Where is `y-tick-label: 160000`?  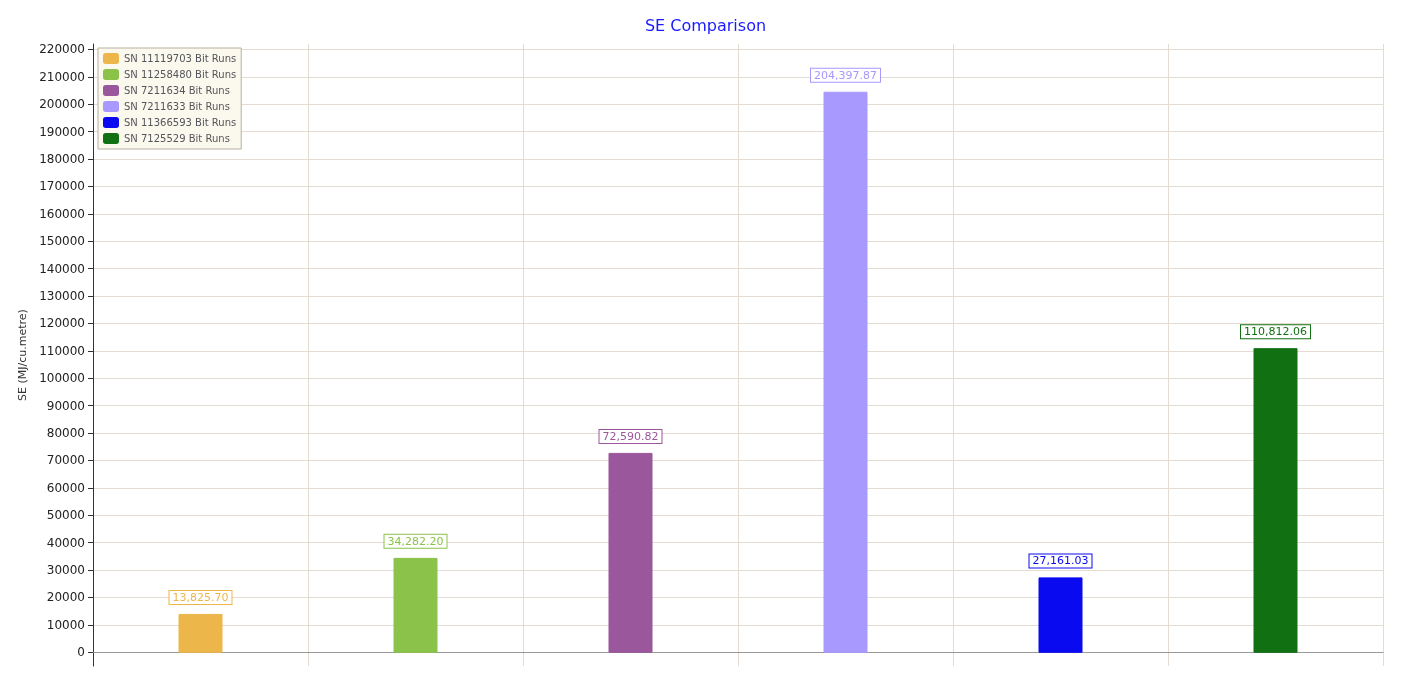
y-tick-label: 160000 is located at coordinates (62, 213).